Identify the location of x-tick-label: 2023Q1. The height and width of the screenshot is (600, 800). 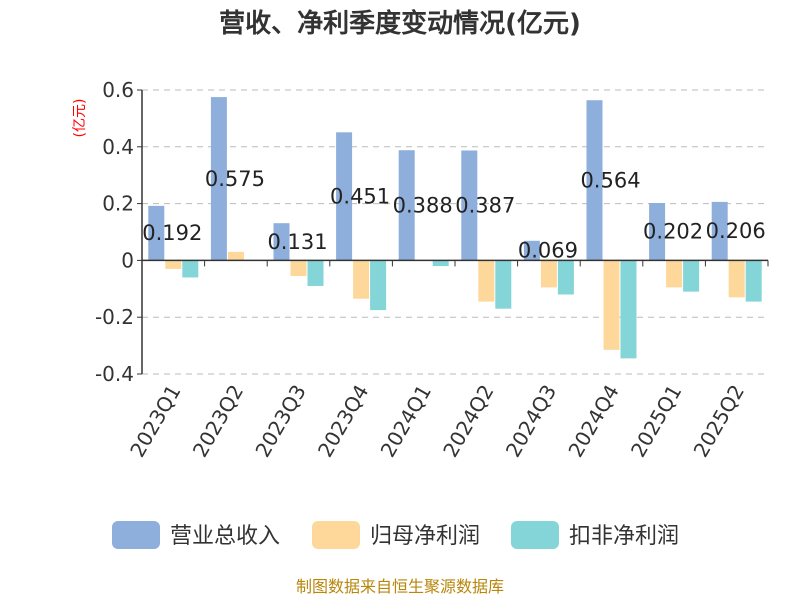
(155, 421).